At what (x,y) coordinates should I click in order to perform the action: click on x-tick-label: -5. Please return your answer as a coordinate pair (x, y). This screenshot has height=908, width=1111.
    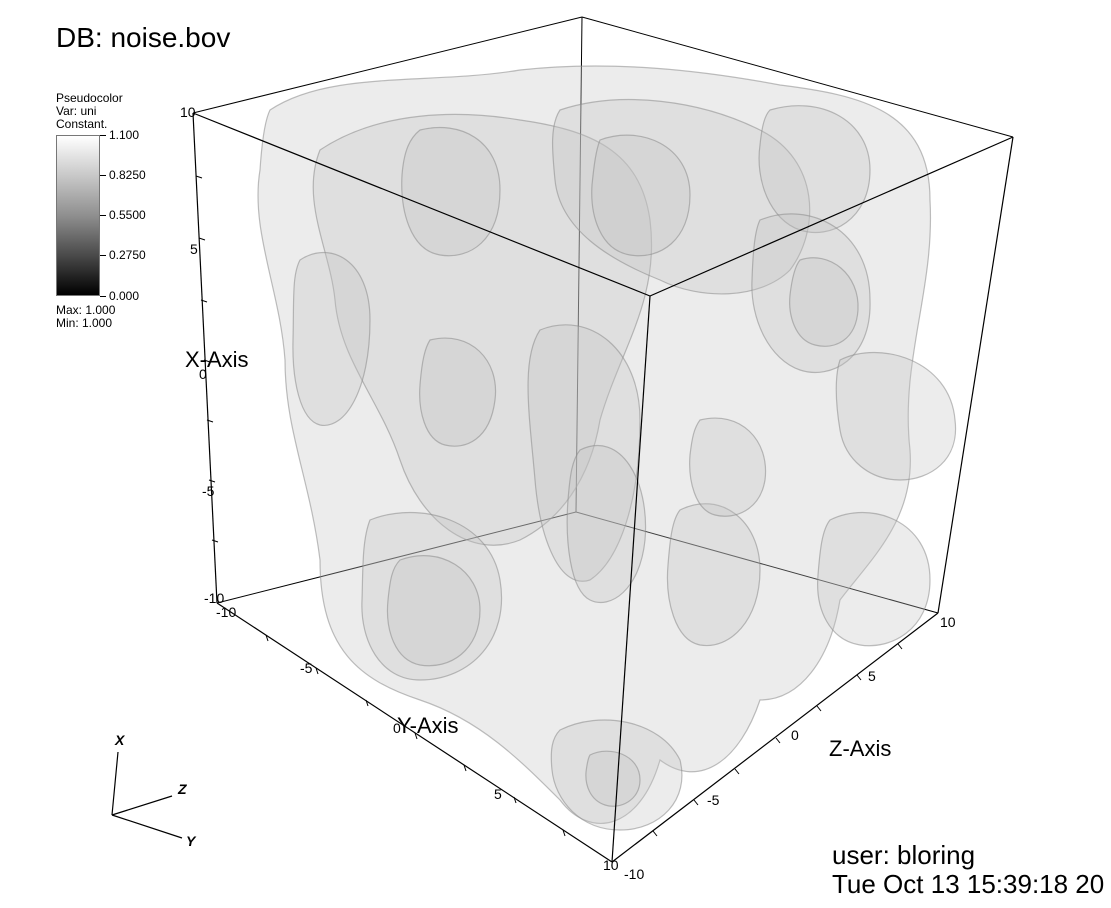
    Looking at the image, I should click on (208, 491).